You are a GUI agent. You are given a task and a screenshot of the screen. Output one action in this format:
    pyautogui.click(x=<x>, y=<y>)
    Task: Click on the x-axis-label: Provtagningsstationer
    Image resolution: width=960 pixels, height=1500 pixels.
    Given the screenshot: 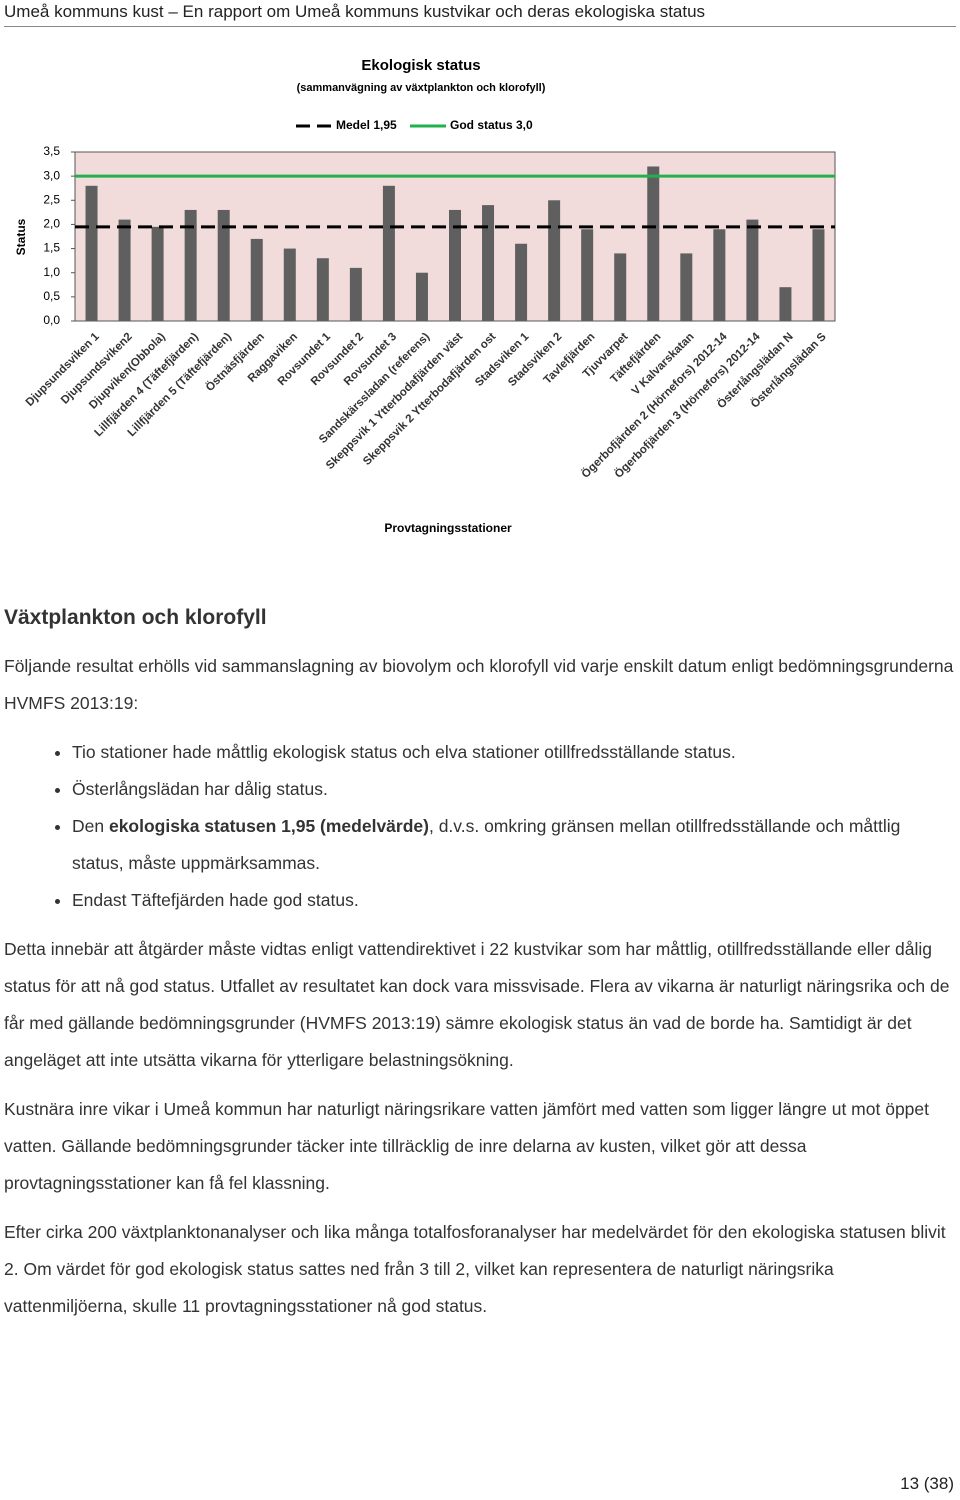 What is the action you would take?
    pyautogui.click(x=448, y=528)
    